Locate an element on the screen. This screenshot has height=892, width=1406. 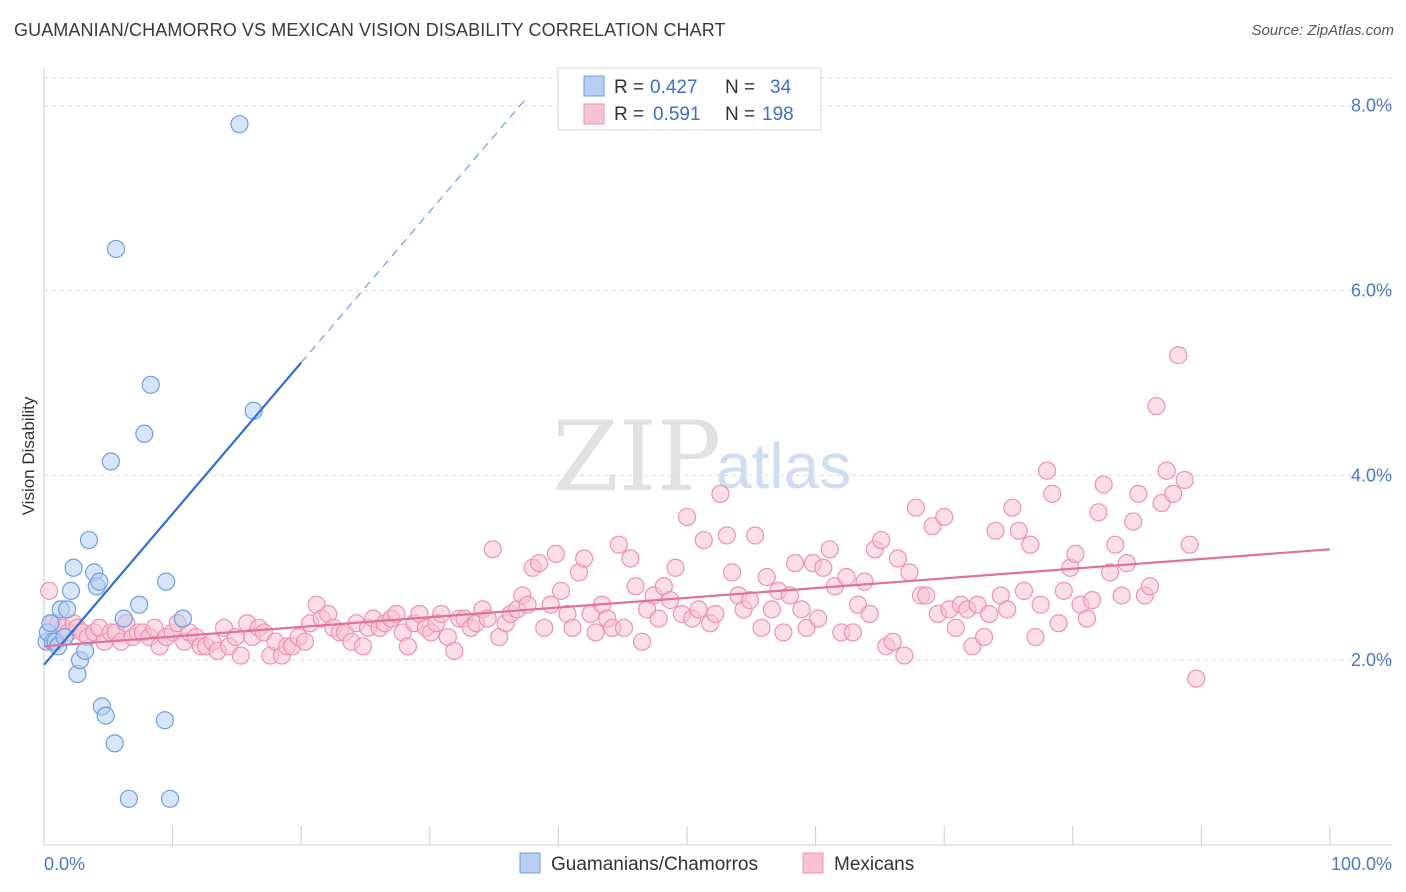
watermark-zip: ZIP is located at coordinates (636, 457).